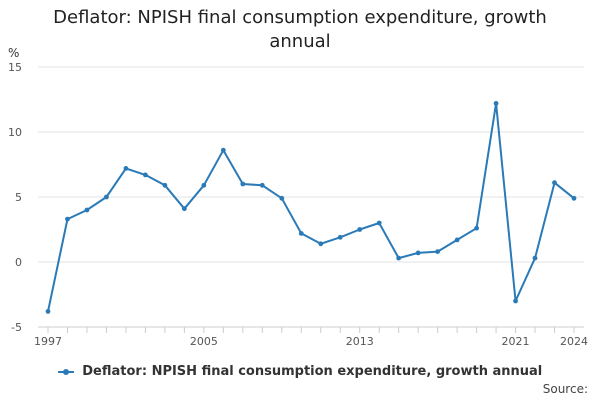 The width and height of the screenshot is (600, 400). Describe the element at coordinates (15, 132) in the screenshot. I see `y-tick-label: 10` at that location.